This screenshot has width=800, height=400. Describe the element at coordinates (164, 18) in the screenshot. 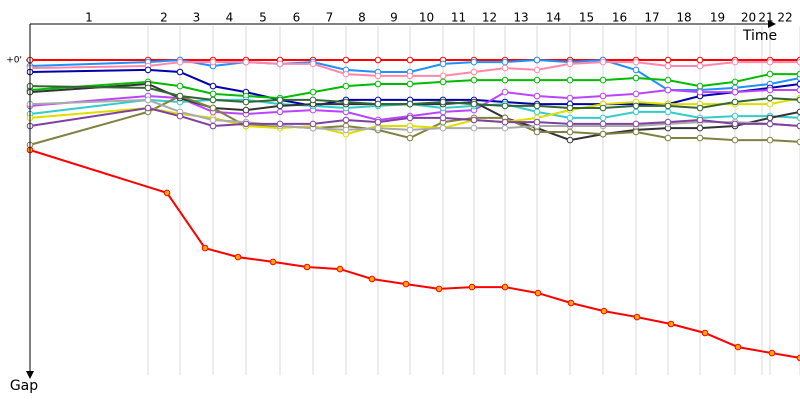

I see `lap-label: 2` at that location.